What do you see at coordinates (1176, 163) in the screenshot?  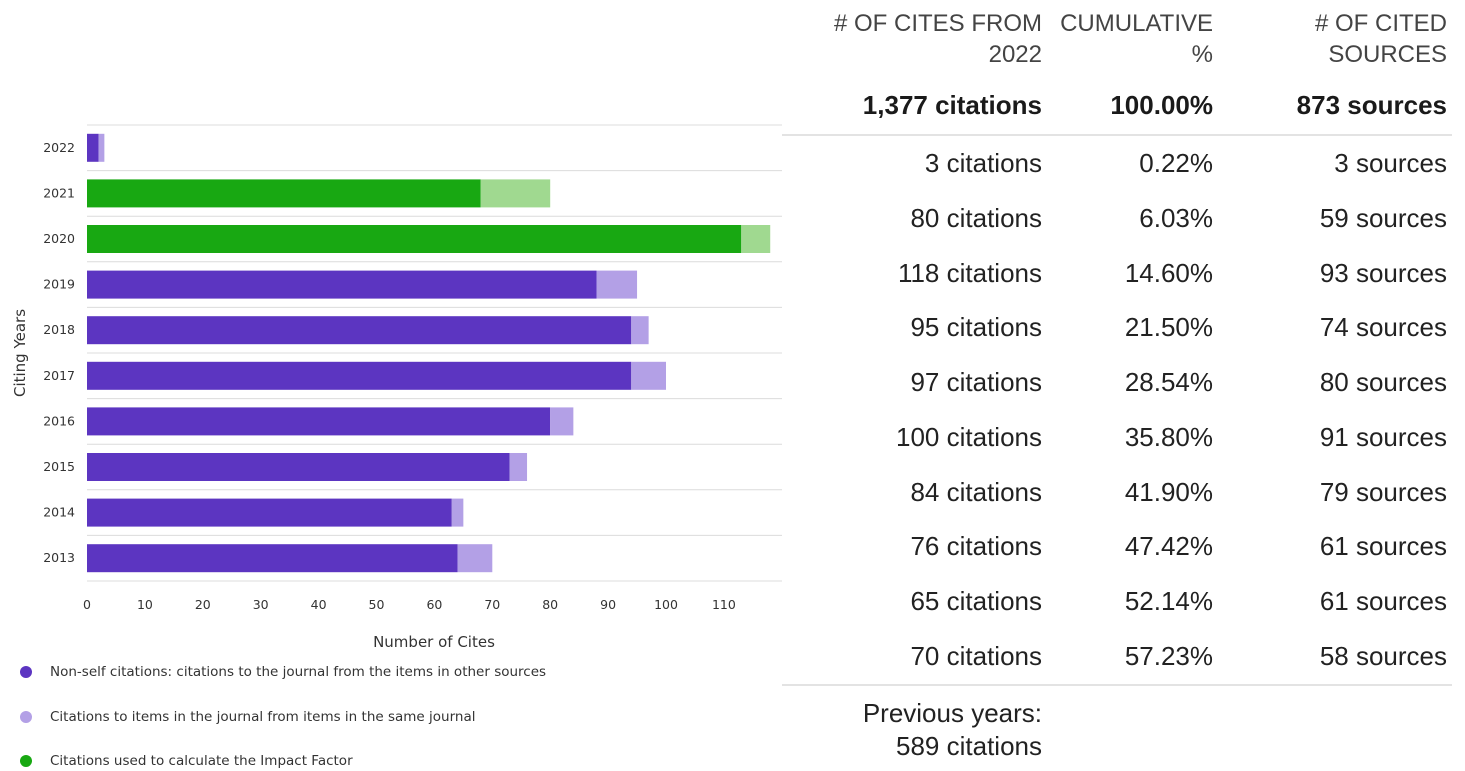 I see `row-cumulative: 0.22%` at bounding box center [1176, 163].